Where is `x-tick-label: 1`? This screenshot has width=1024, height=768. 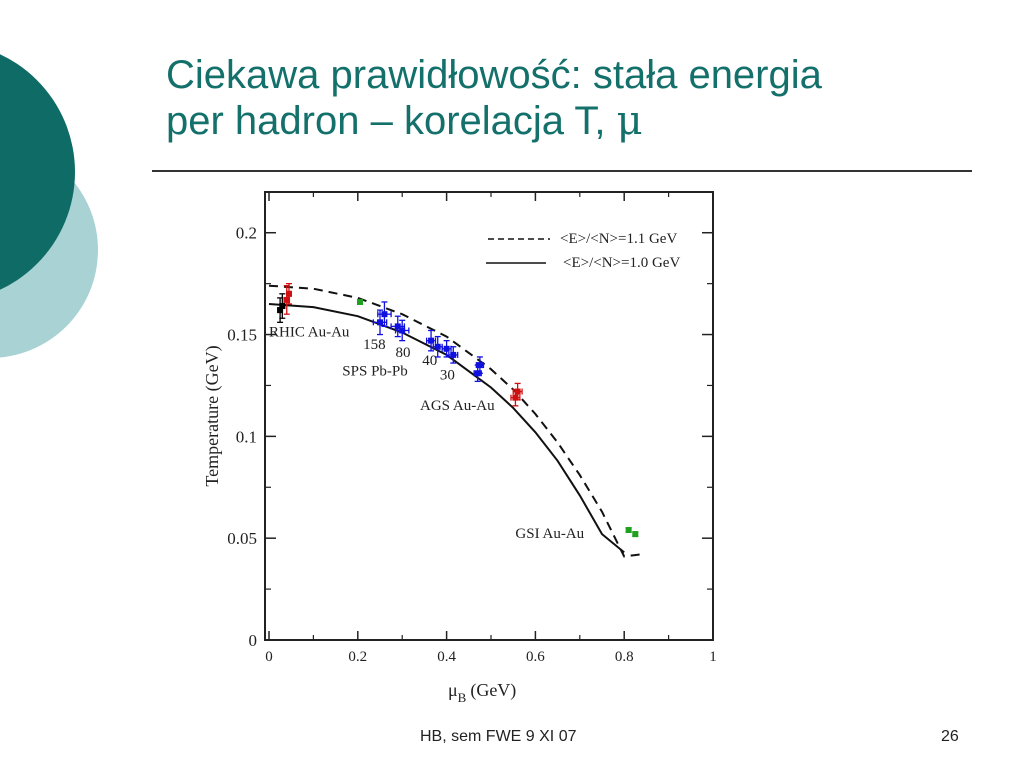
x-tick-label: 1 is located at coordinates (713, 657).